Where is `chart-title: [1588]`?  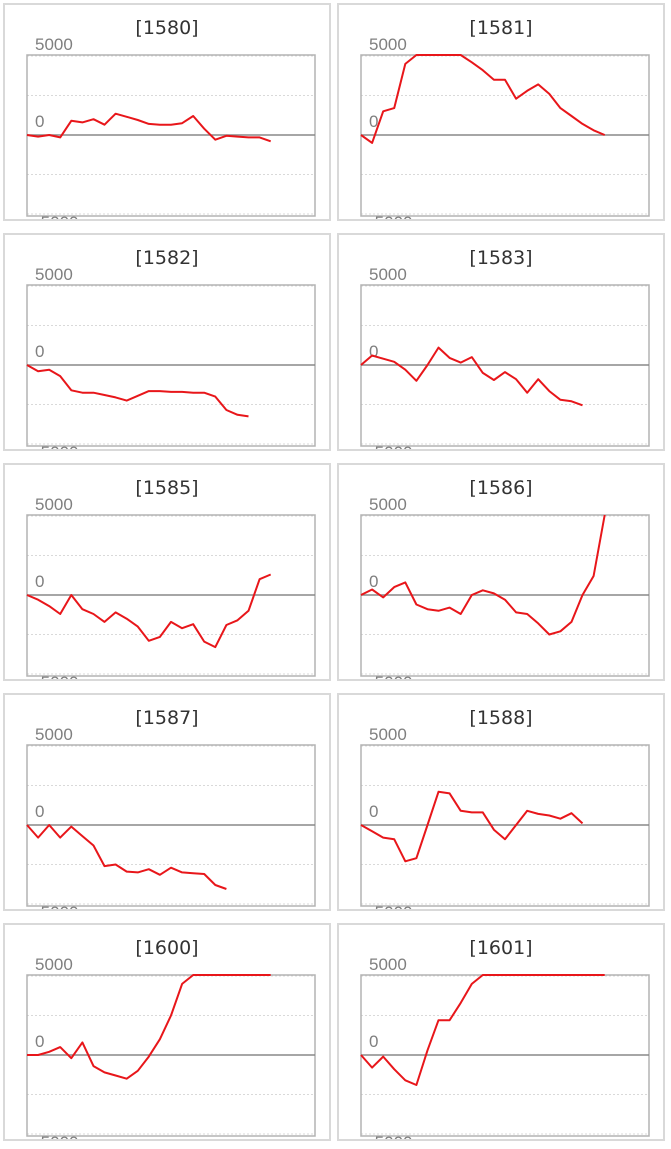 chart-title: [1588] is located at coordinates (501, 718).